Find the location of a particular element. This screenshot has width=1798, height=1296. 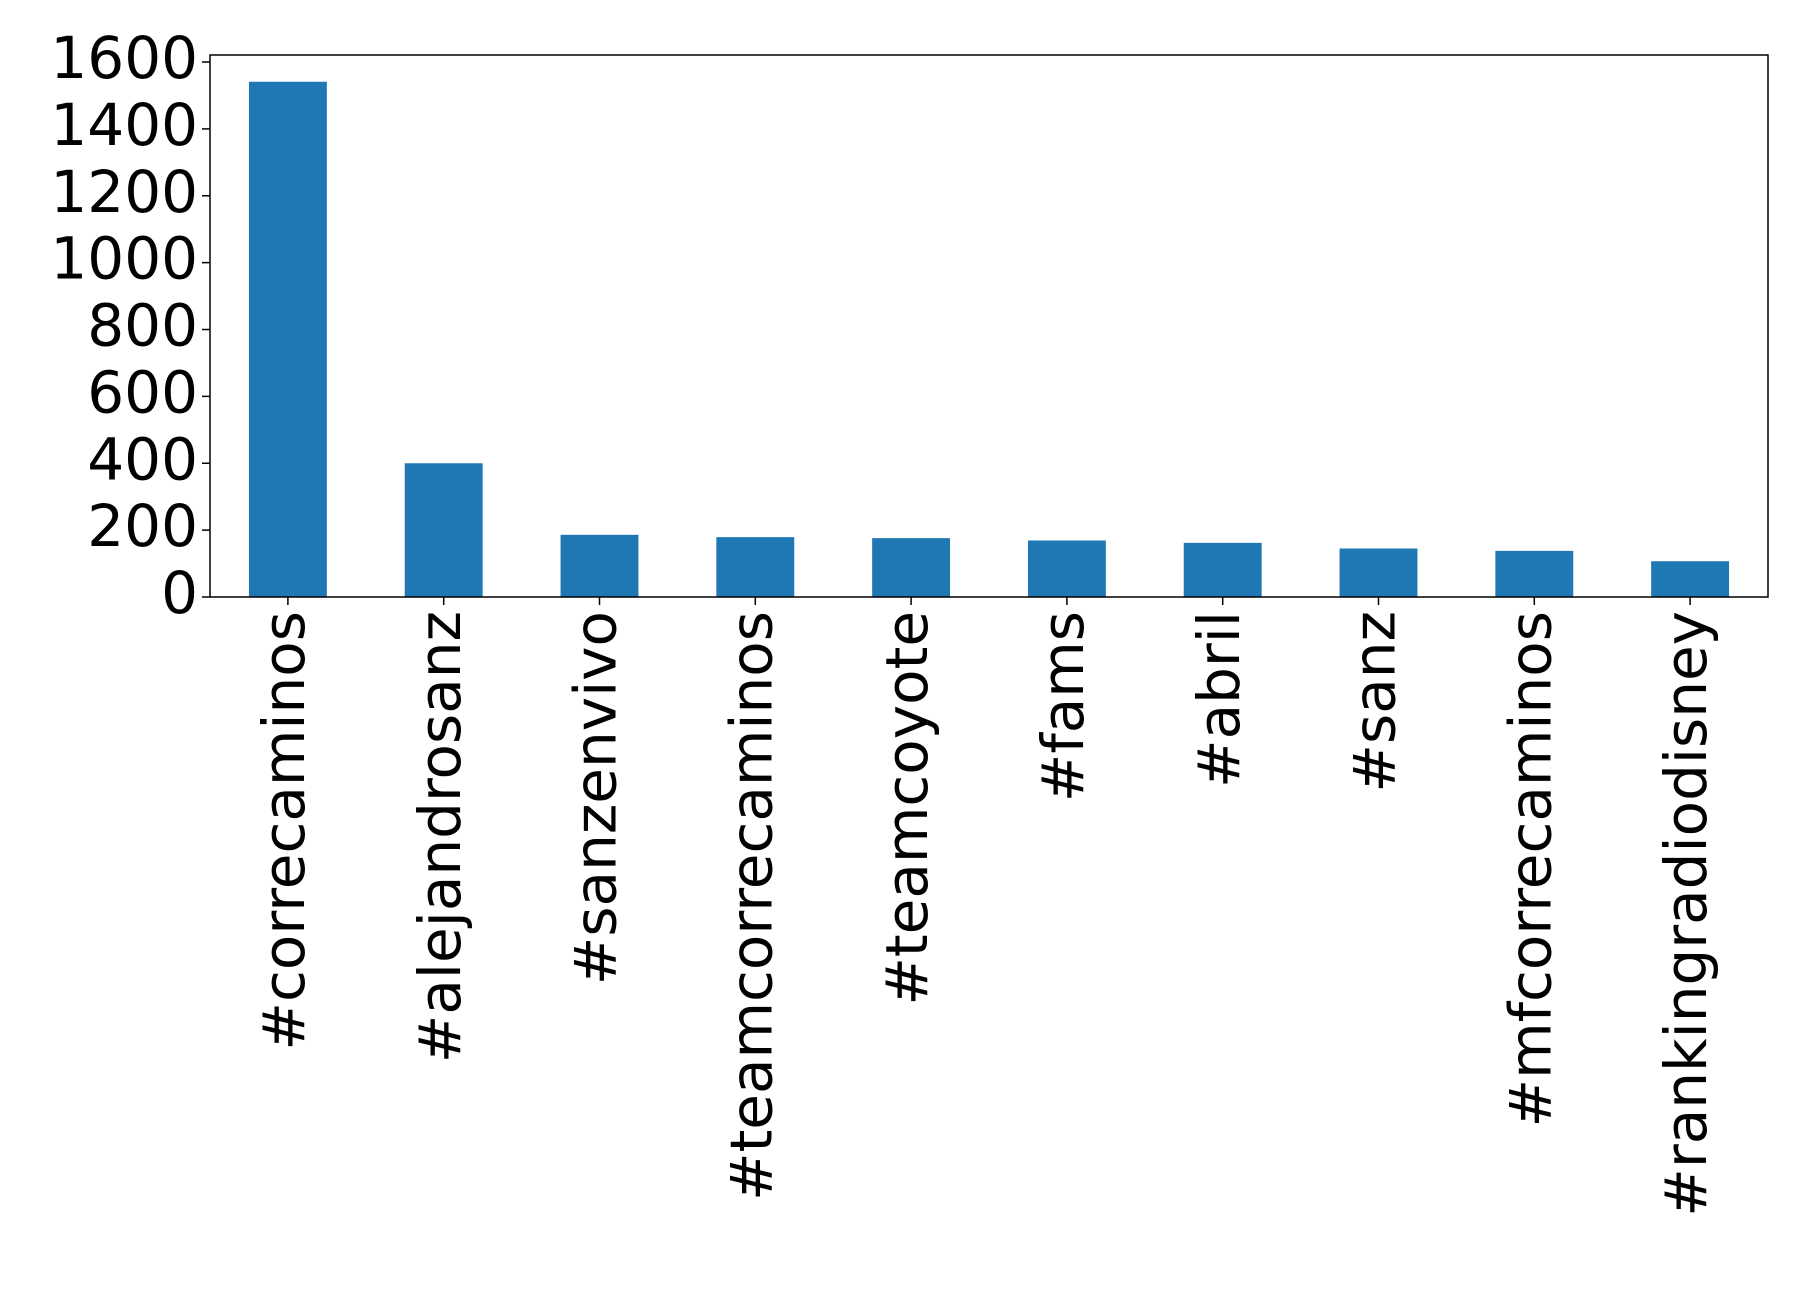

y-tick-label: 1000 is located at coordinates (124, 259).